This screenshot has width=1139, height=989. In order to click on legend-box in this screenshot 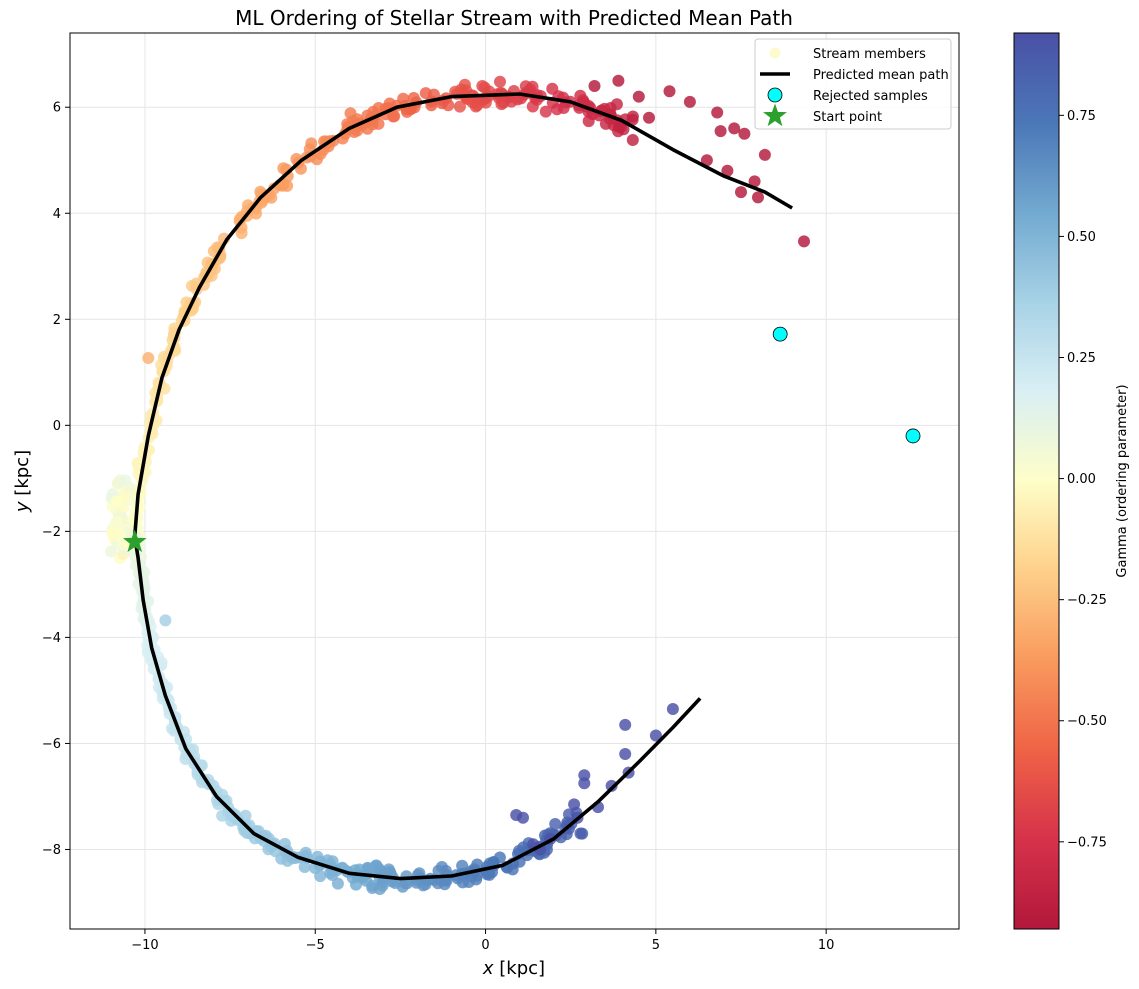, I will do `click(853, 84)`.